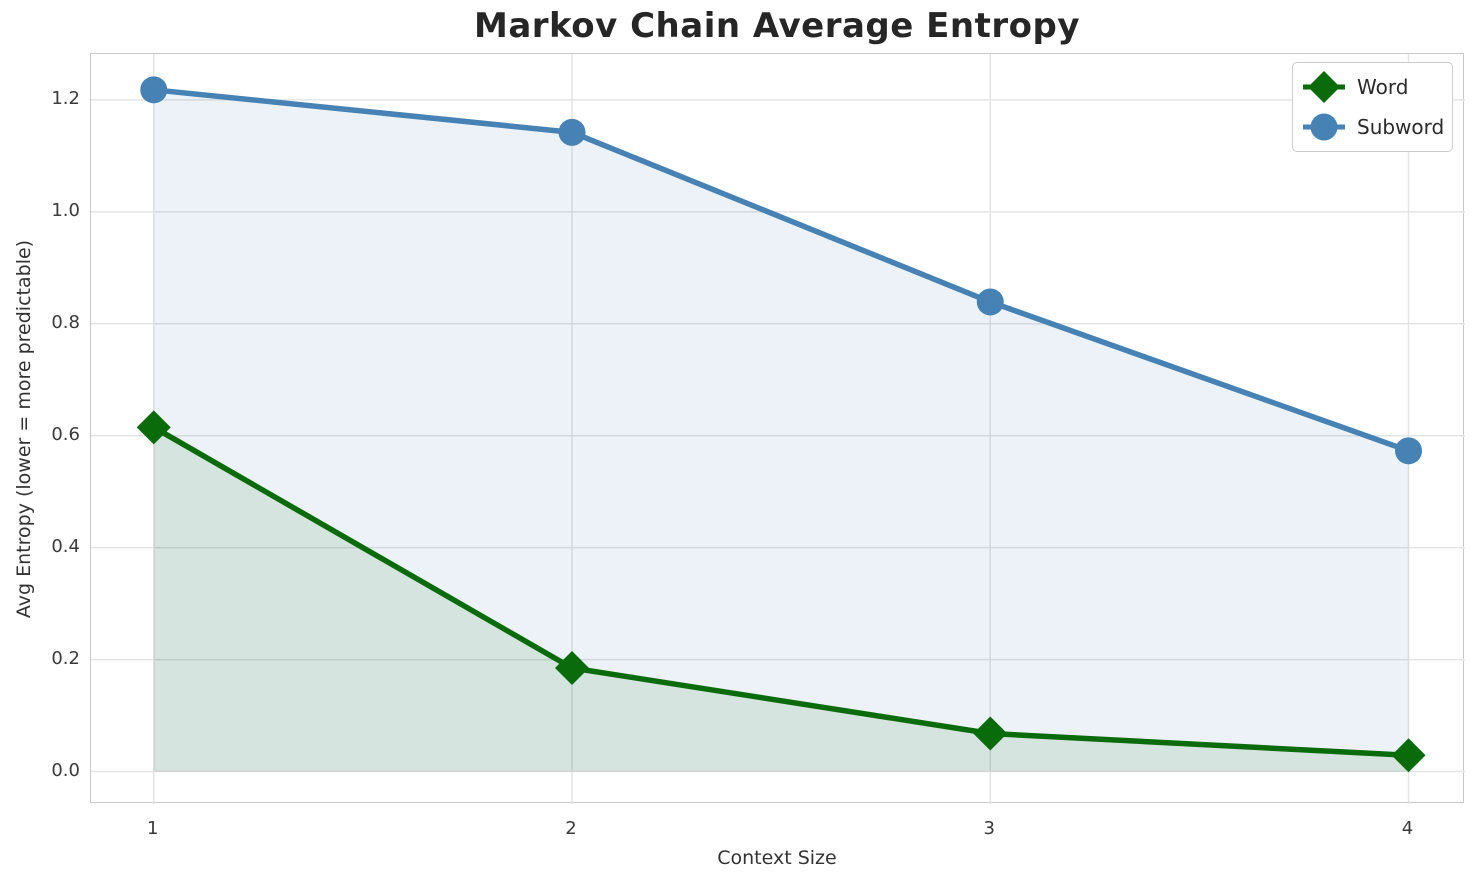  What do you see at coordinates (571, 828) in the screenshot?
I see `x-tick-label: 2` at bounding box center [571, 828].